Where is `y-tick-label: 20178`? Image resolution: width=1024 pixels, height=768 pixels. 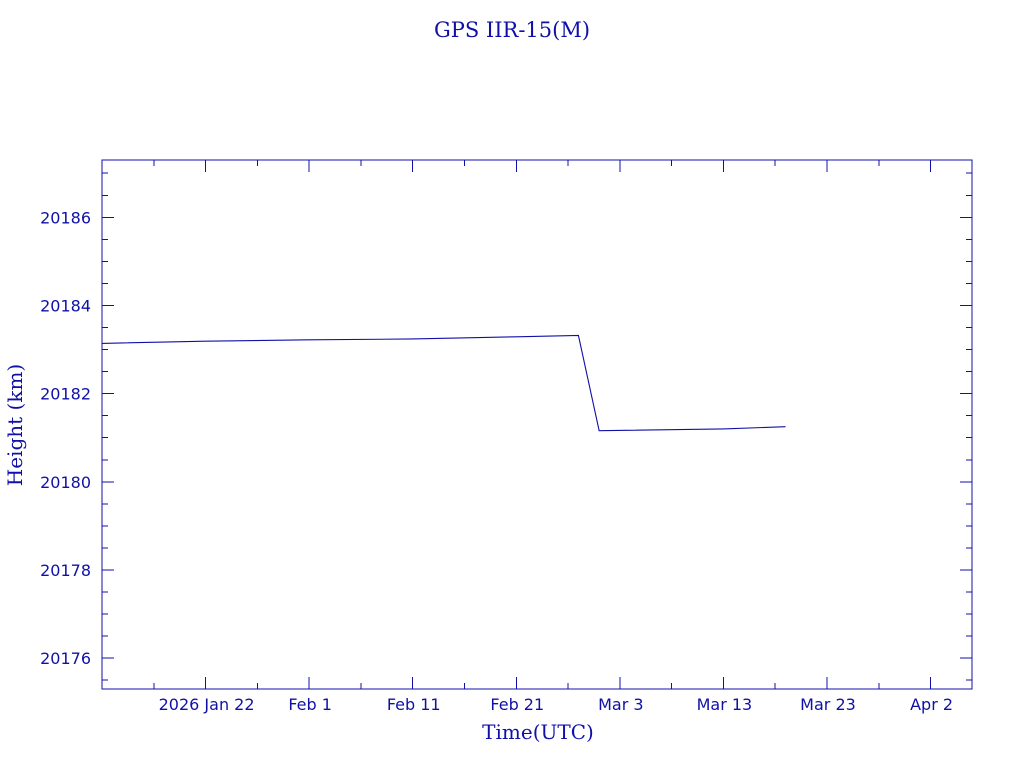 y-tick-label: 20178 is located at coordinates (65, 570).